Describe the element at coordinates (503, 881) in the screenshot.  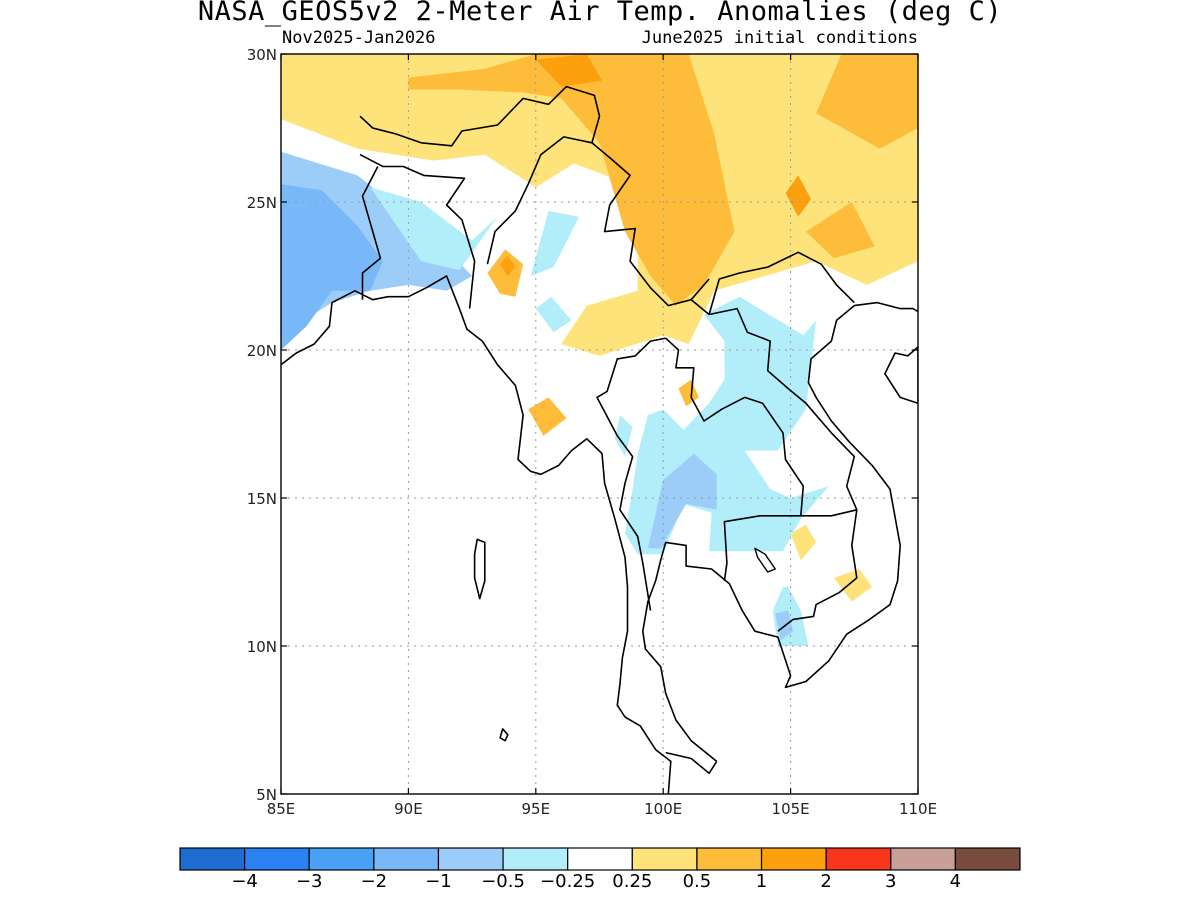
I see `colorbar-label-4: −0.5` at that location.